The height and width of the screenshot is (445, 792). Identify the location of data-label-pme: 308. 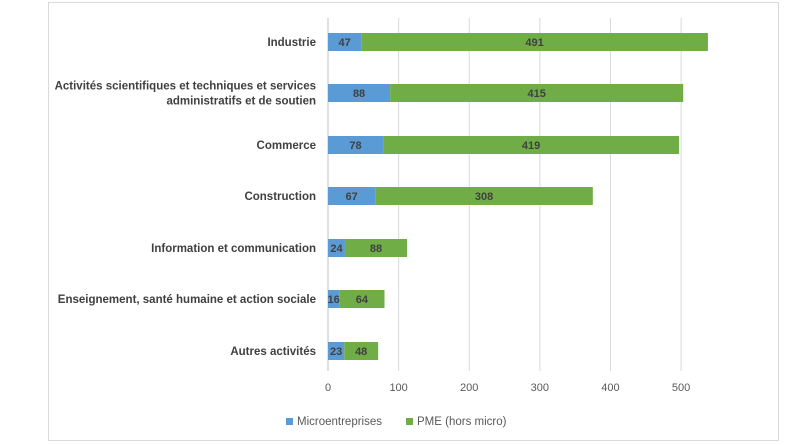
(484, 197).